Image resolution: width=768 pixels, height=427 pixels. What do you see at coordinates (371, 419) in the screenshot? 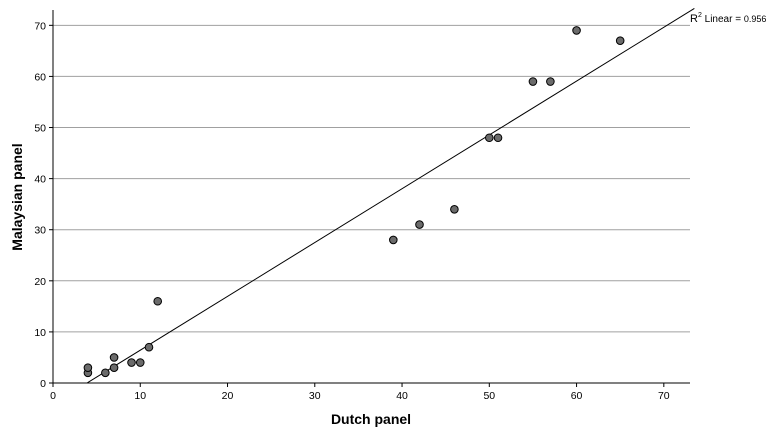
I see `x-axis-title: Dutch panel` at bounding box center [371, 419].